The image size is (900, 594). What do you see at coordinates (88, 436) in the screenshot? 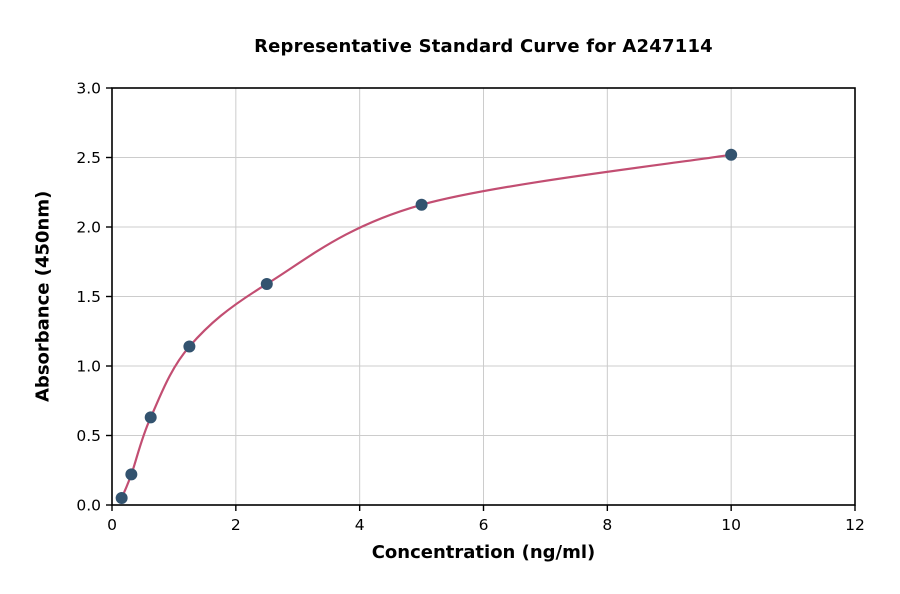
I see `y-tick-label: 0.5` at bounding box center [88, 436].